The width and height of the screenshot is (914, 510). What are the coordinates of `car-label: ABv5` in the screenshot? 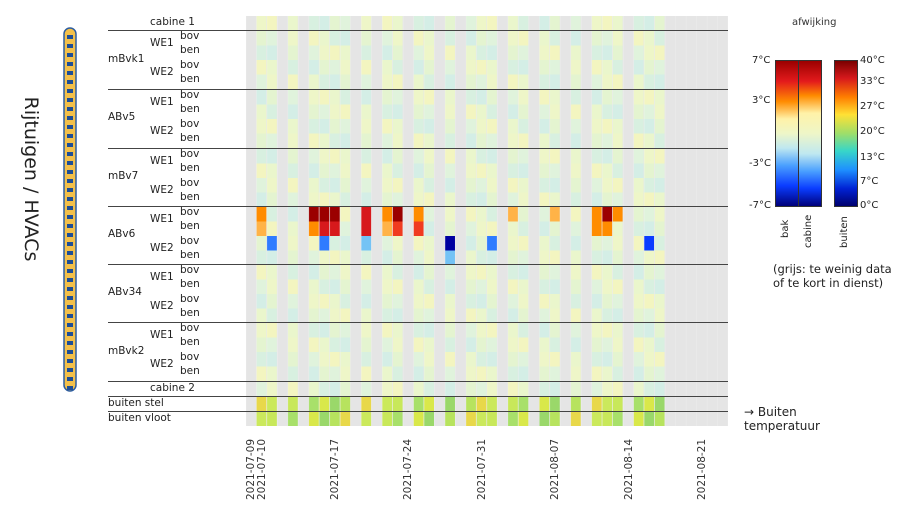 It's located at (122, 117).